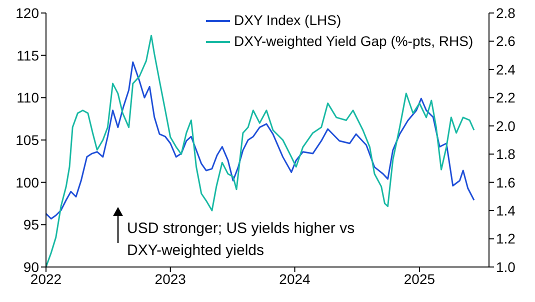  I want to click on x-tick-label: 2024, so click(295, 278).